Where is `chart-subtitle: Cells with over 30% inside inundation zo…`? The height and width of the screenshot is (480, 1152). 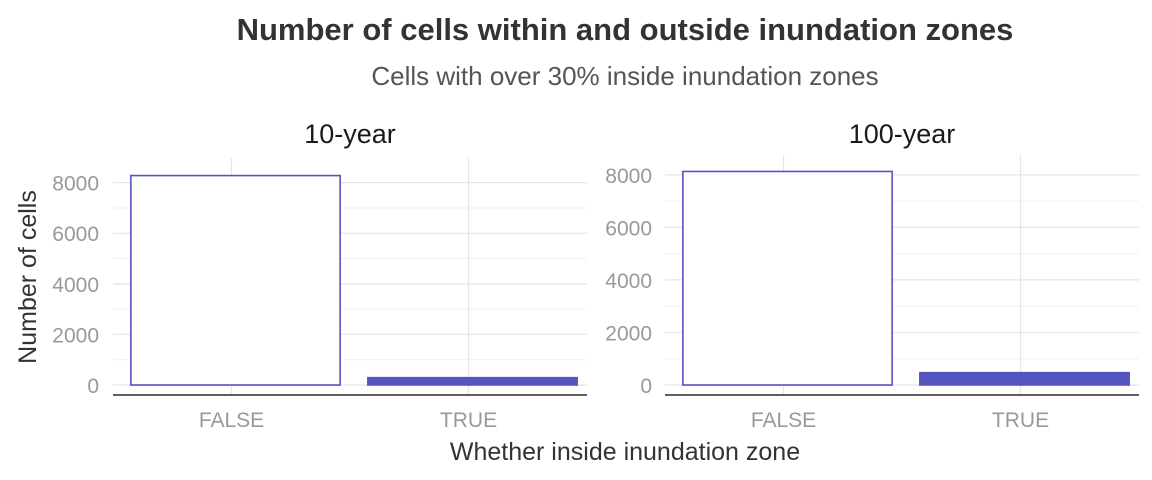
chart-subtitle: Cells with over 30% inside inundation zo… is located at coordinates (624, 76).